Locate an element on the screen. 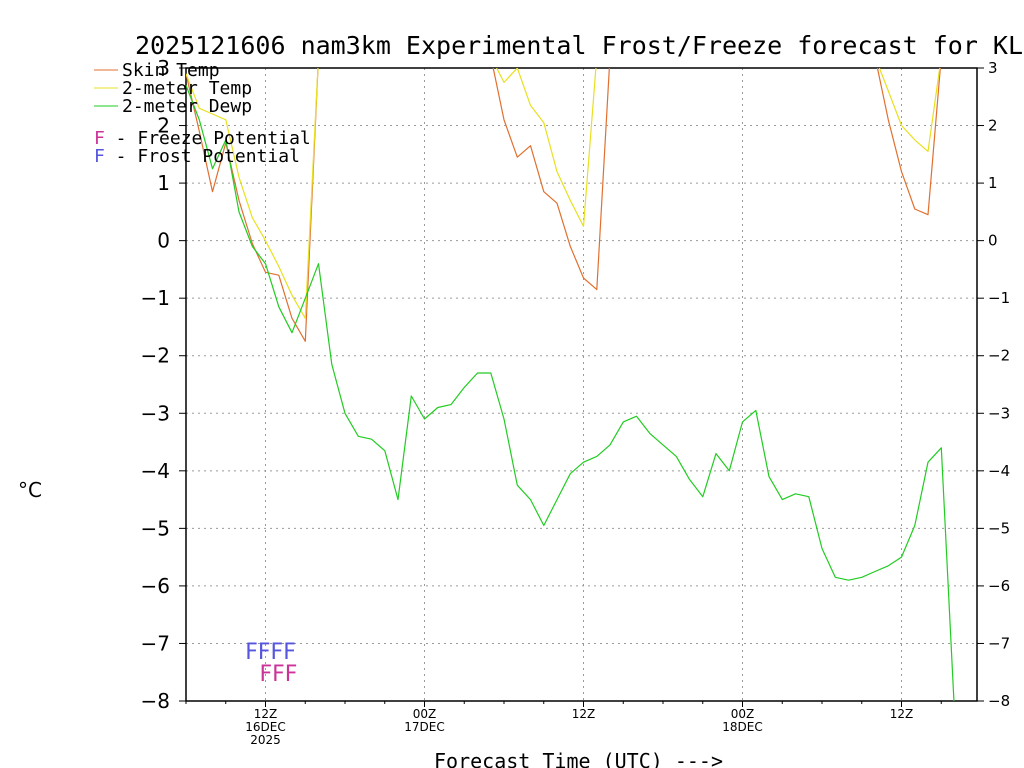 This screenshot has width=1024, height=768. legend-freeze-label: - Freeze Potential is located at coordinates (208, 138).